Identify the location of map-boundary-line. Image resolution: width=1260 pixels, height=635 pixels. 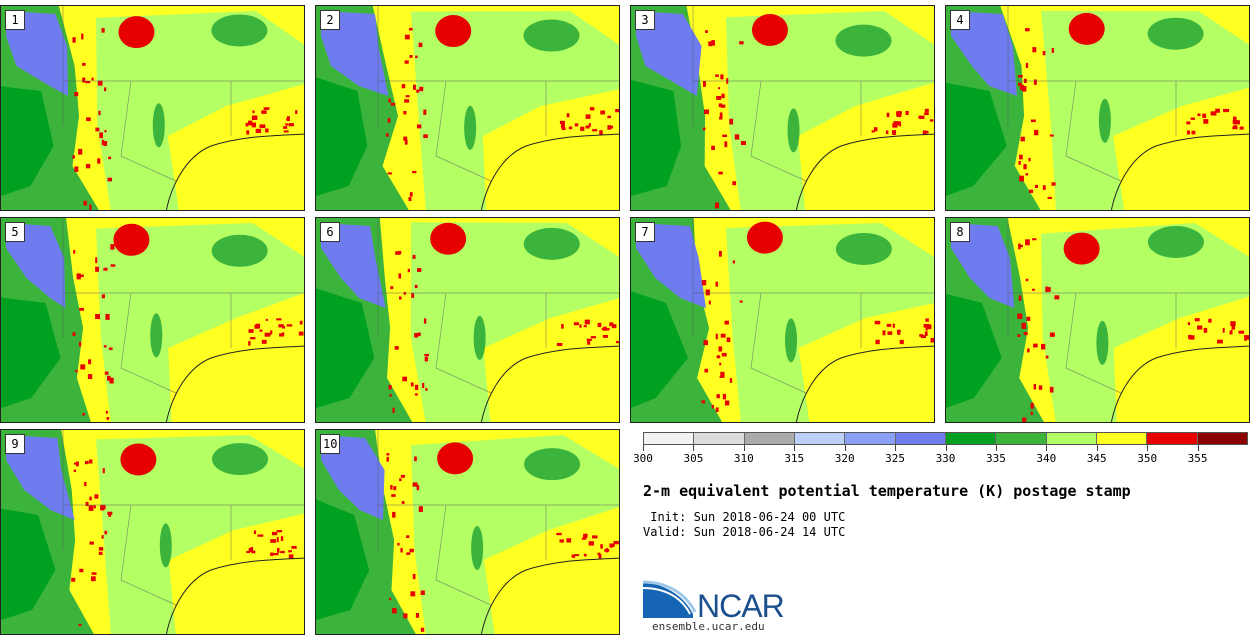
(813, 94).